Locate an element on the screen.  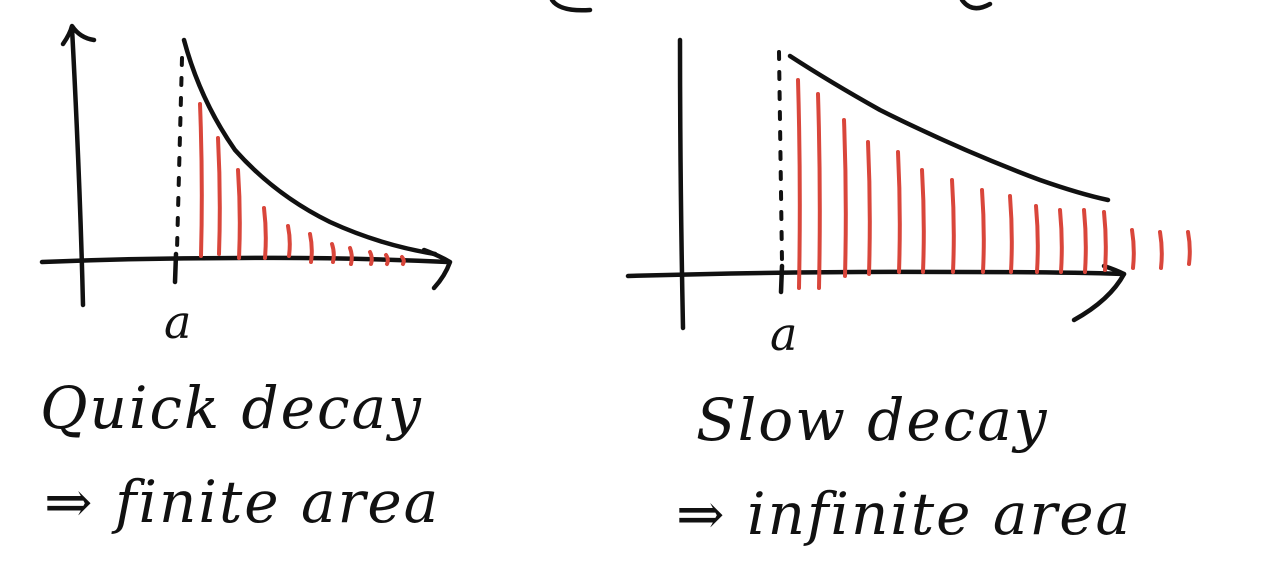
x-axis is located at coordinates (876, 274).